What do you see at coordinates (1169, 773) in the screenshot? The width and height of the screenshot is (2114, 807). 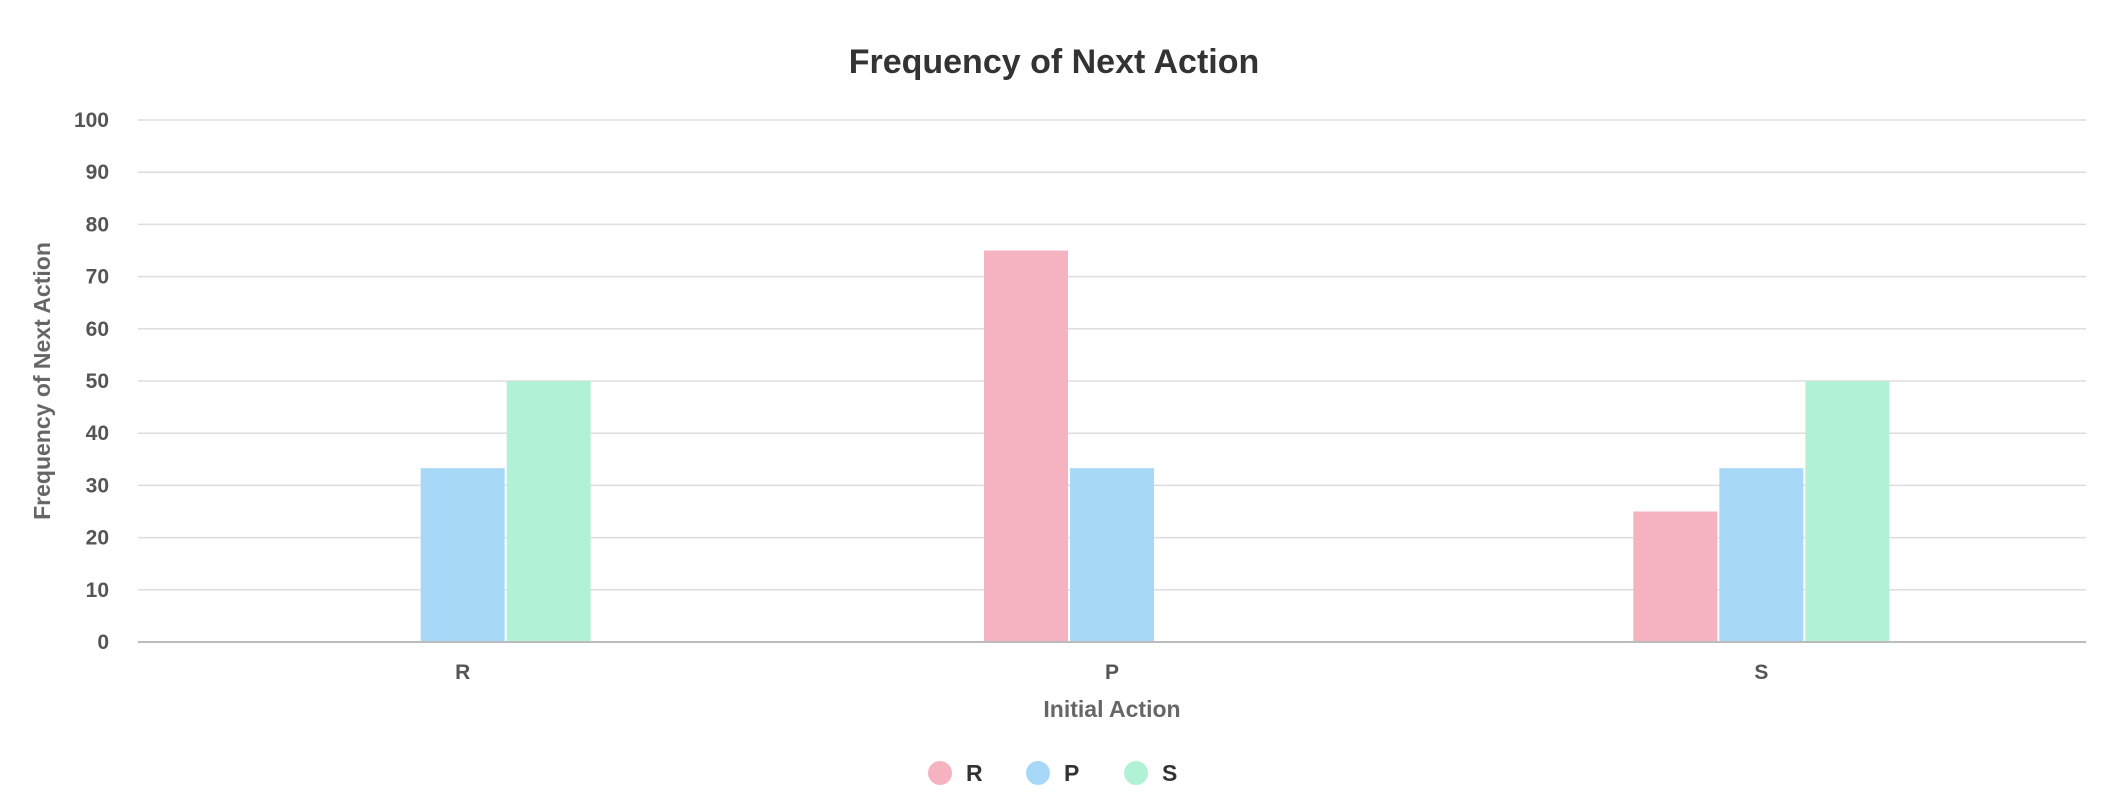 I see `legend-label-s: S` at bounding box center [1169, 773].